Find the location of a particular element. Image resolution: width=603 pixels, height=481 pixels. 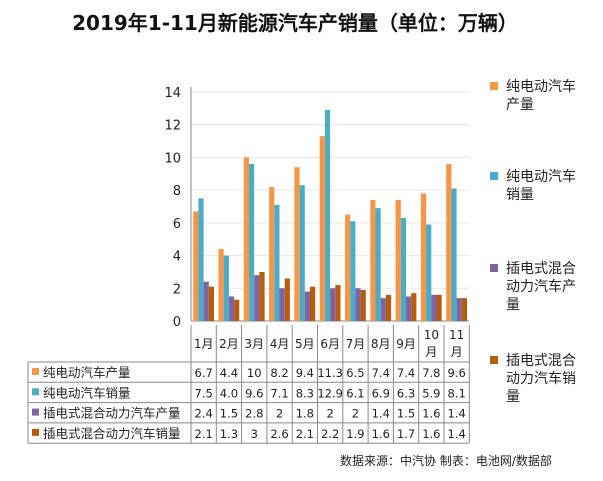

legend-label: 销量 is located at coordinates (520, 195).